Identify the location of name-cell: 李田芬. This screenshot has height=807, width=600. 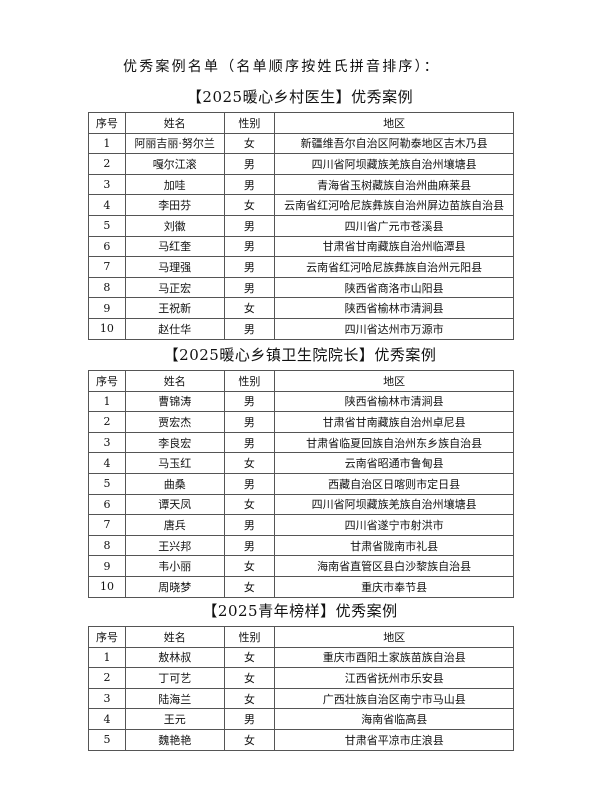
(174, 205).